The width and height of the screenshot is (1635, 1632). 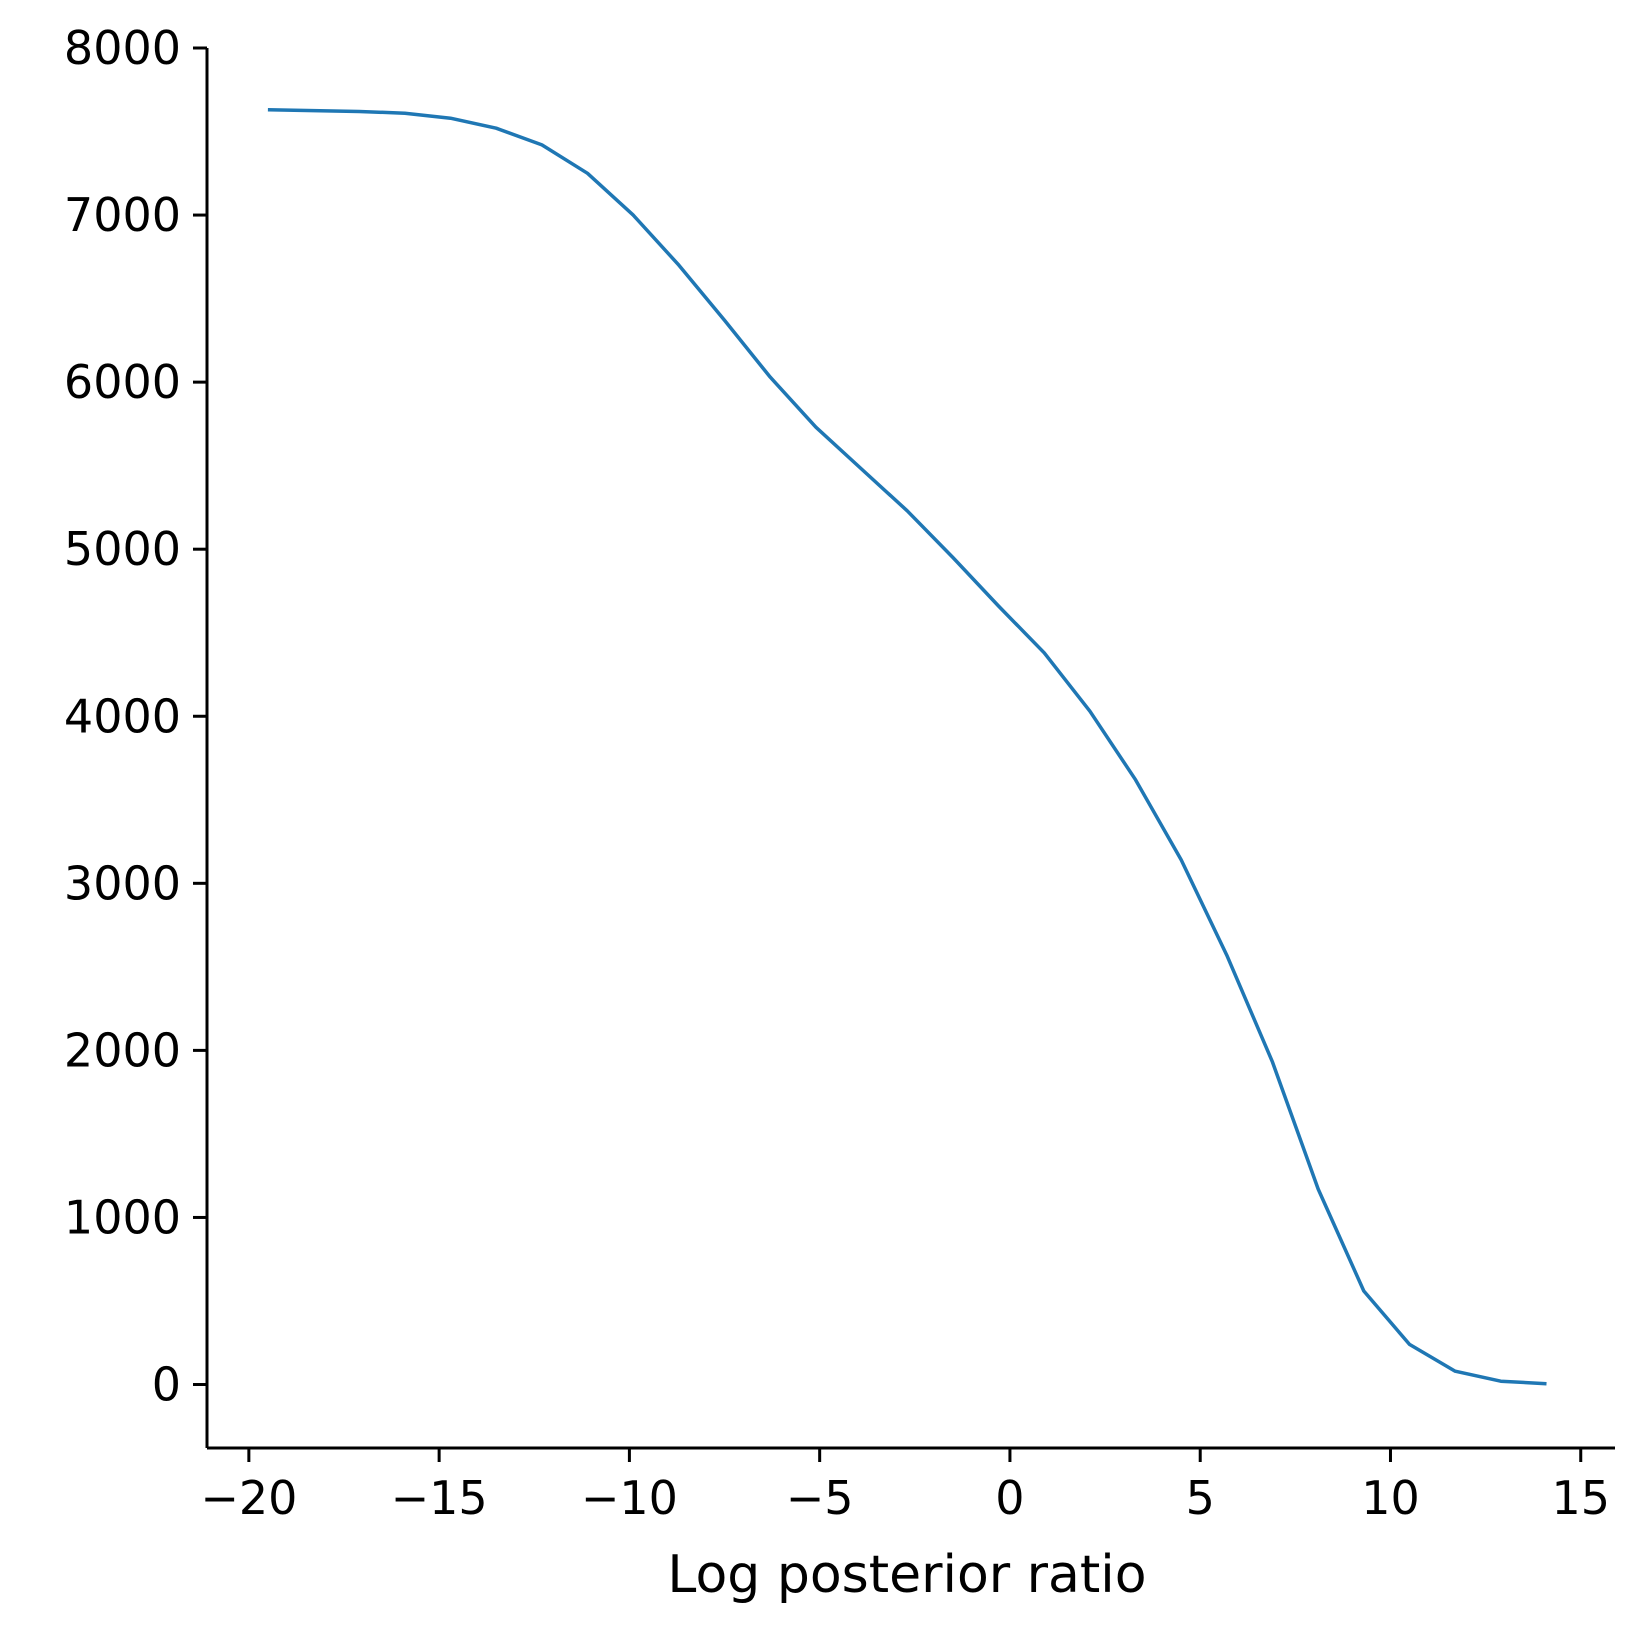 I want to click on x-tick-label: 10, so click(x=1390, y=1498).